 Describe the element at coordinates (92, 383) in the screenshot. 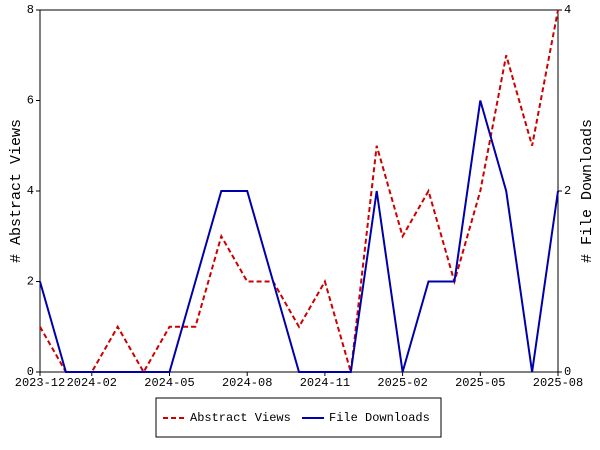

I see `x-tick-label: 2024-02` at that location.